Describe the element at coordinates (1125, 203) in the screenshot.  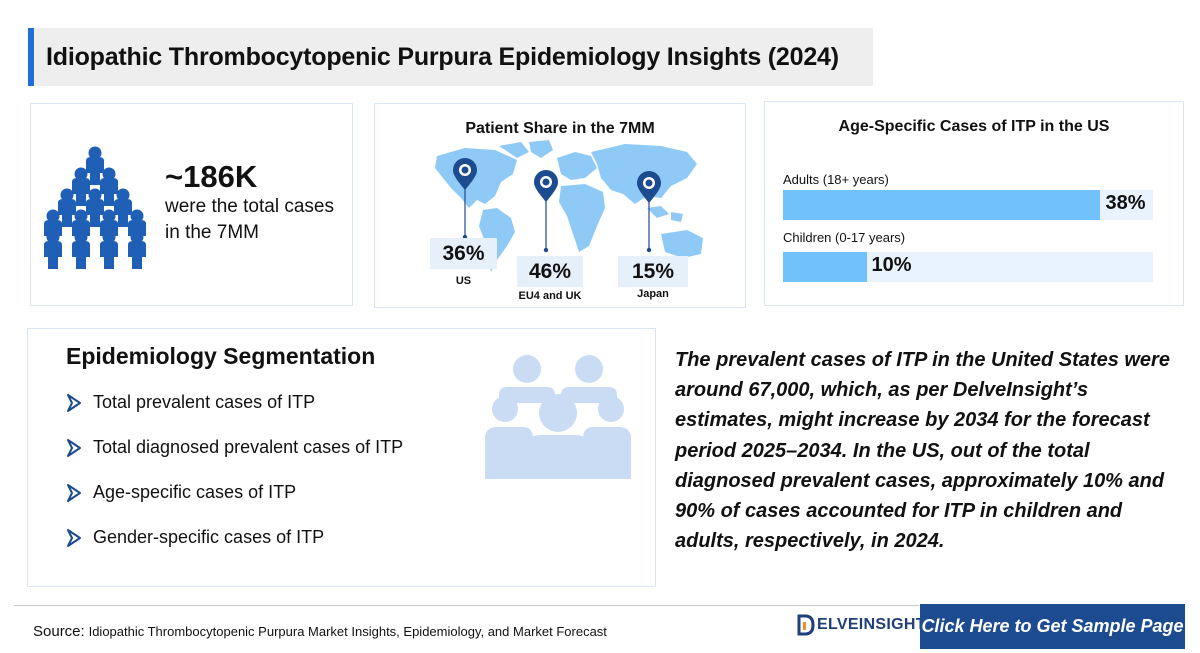
I see `adults-bar-value: 38%` at that location.